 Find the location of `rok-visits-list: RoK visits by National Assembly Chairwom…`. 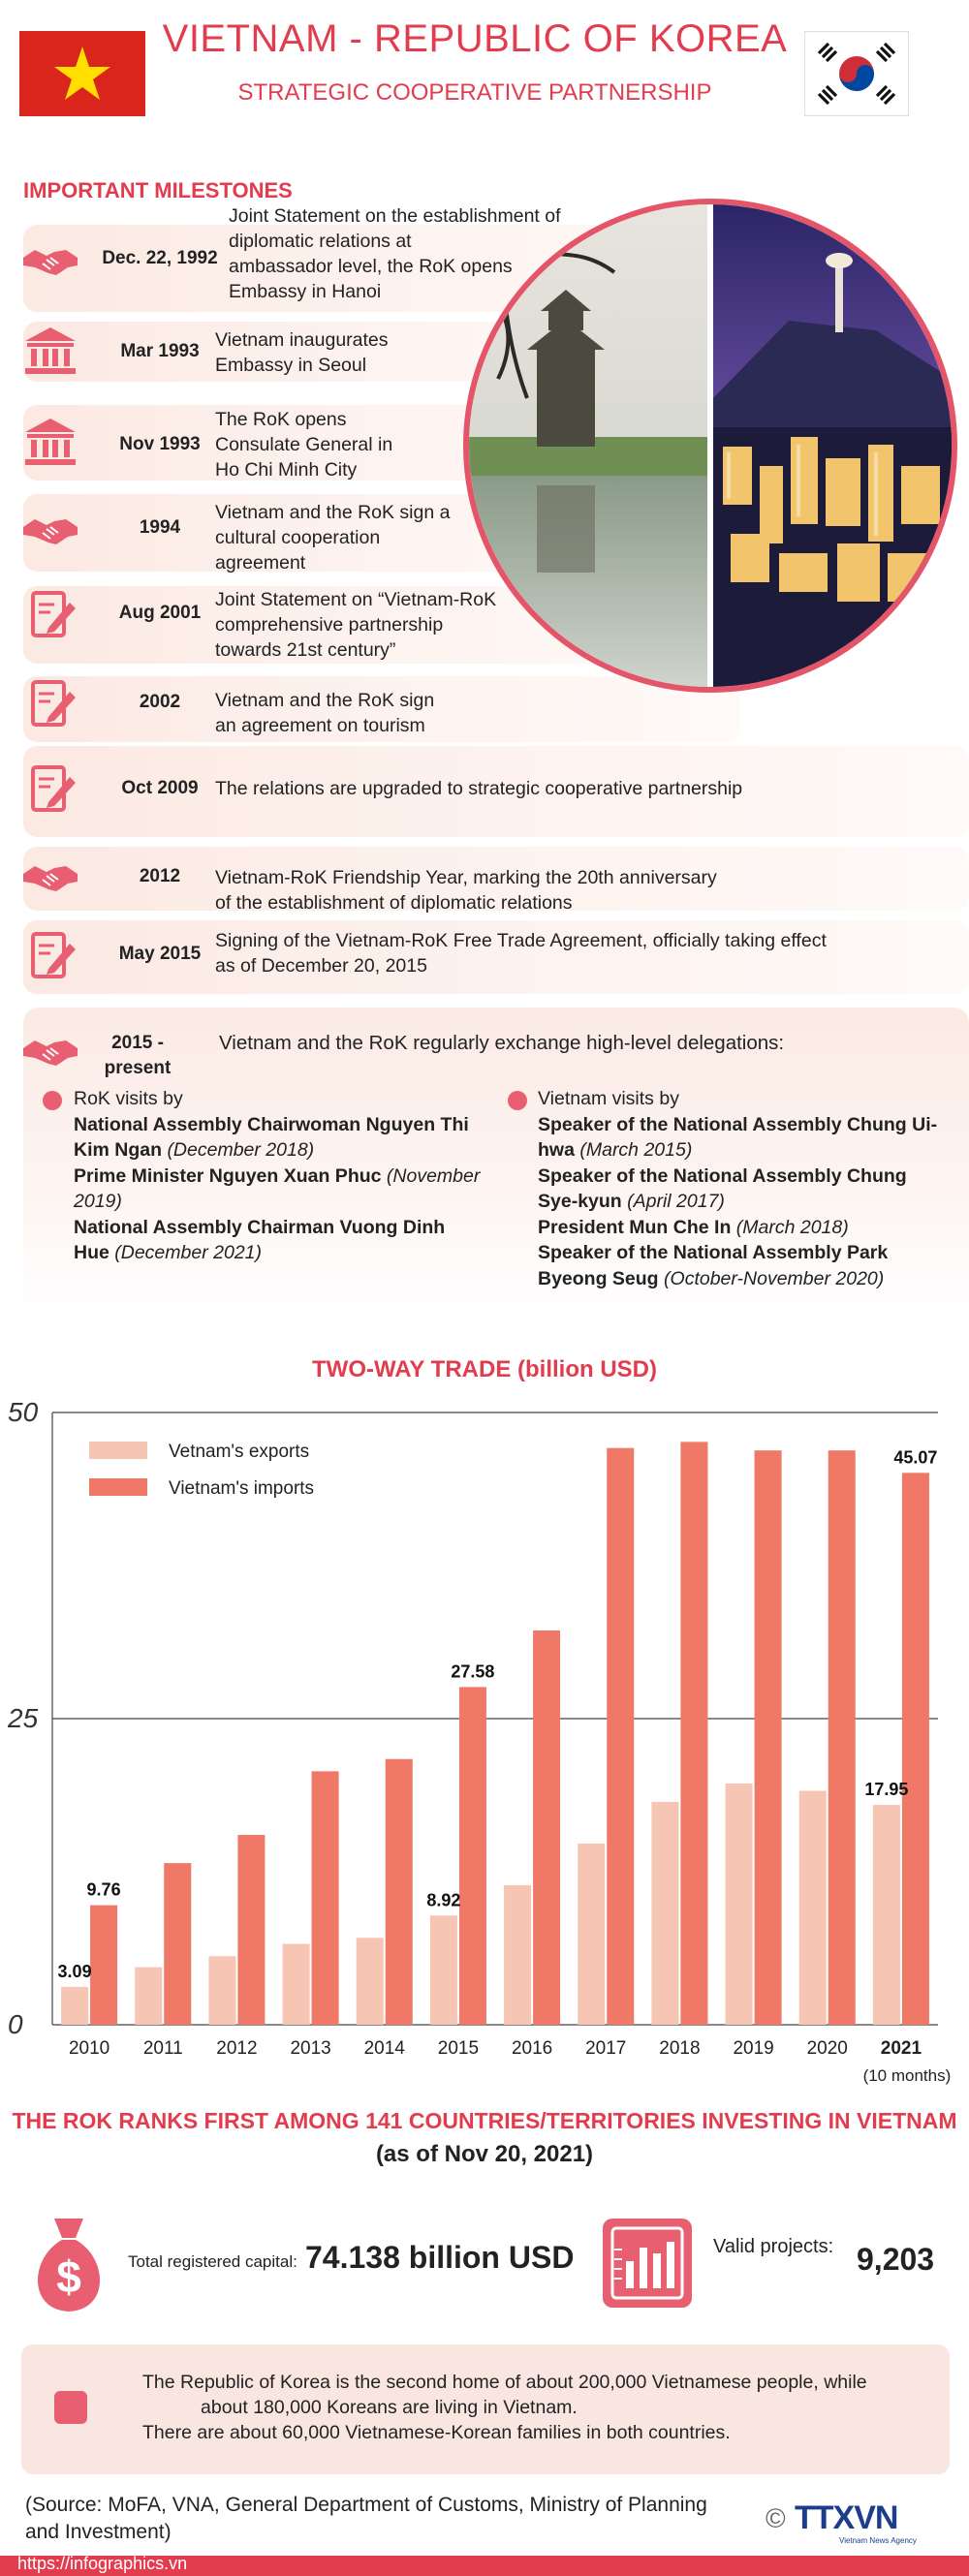

rok-visits-list: RoK visits by National Assembly Chairwom… is located at coordinates (277, 1175).